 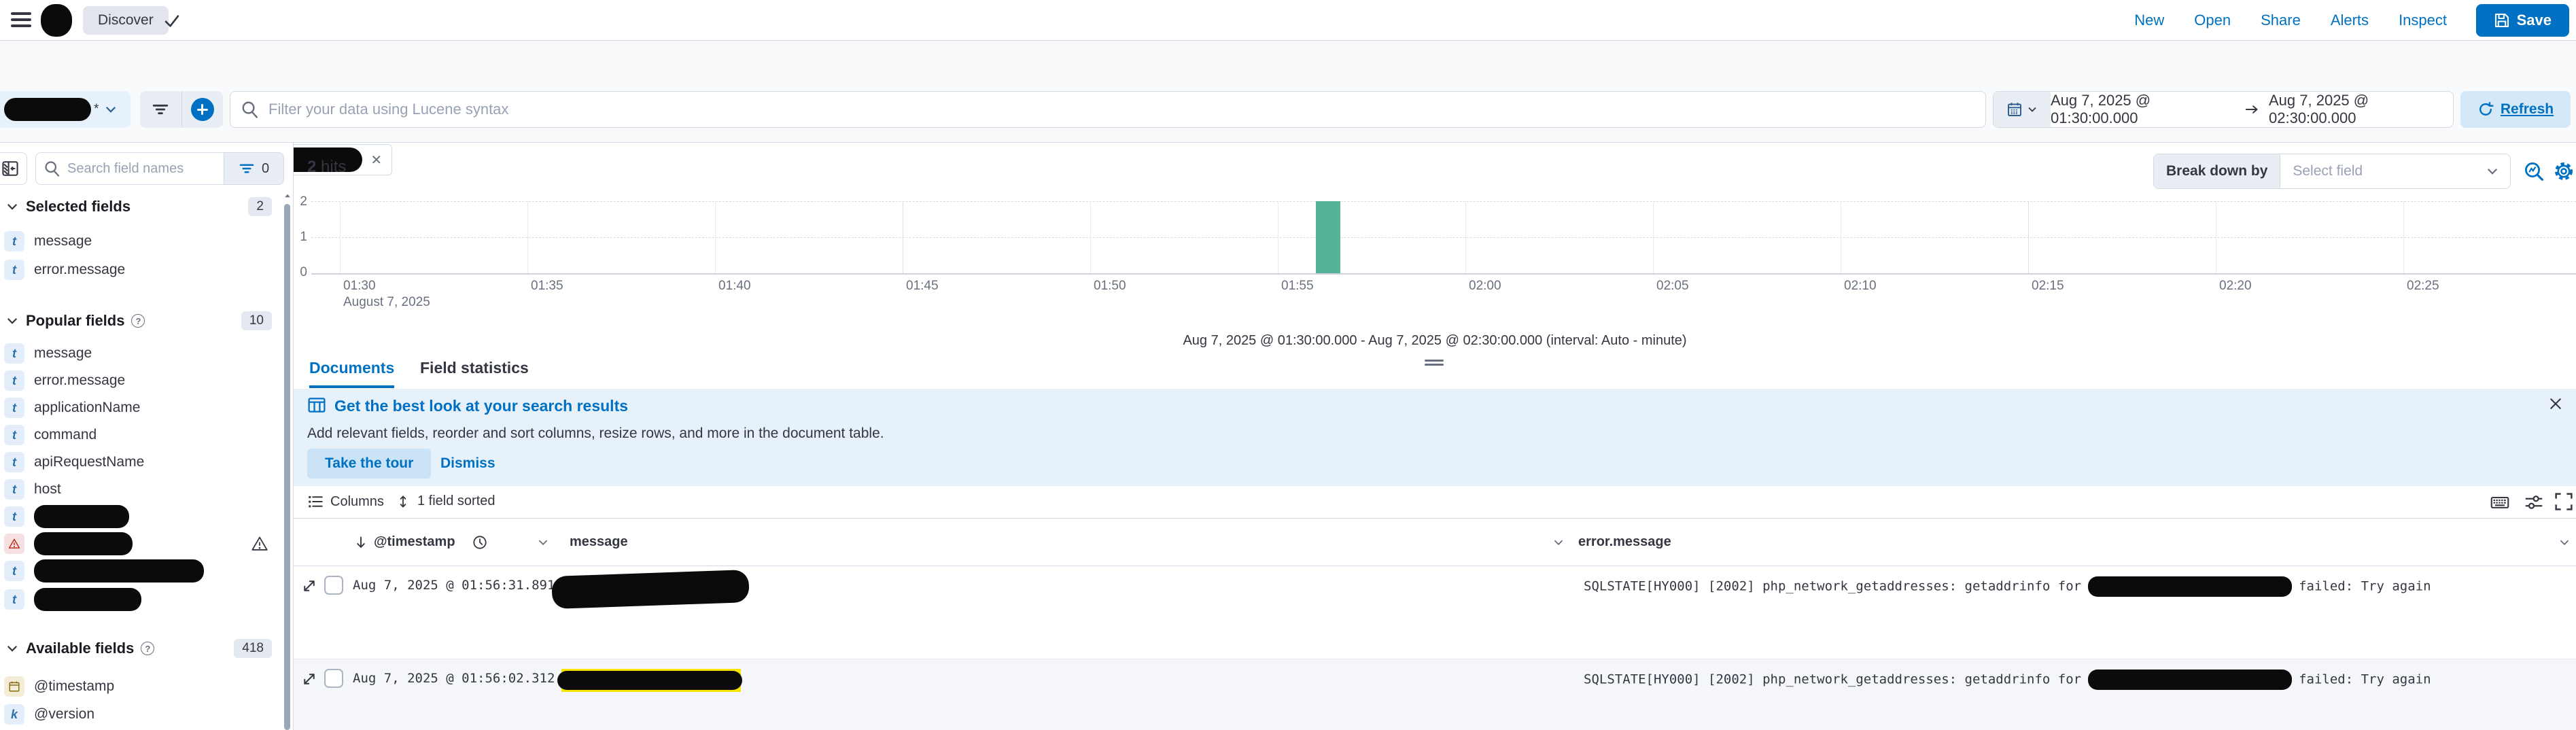 I want to click on refresh-button: Refresh, so click(x=2515, y=109).